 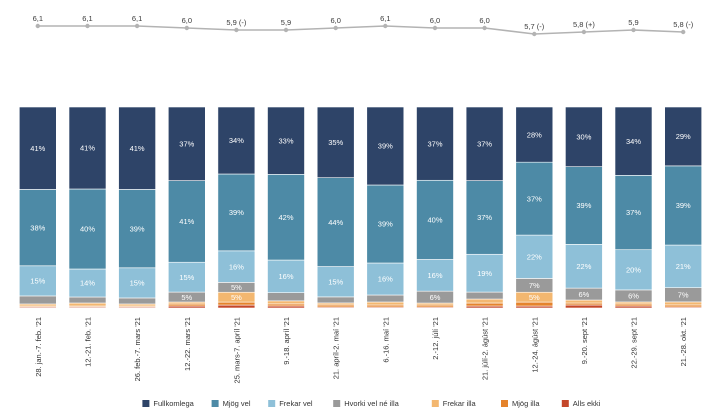 I want to click on bar-stack: 16% 39% 39%, so click(x=385, y=207).